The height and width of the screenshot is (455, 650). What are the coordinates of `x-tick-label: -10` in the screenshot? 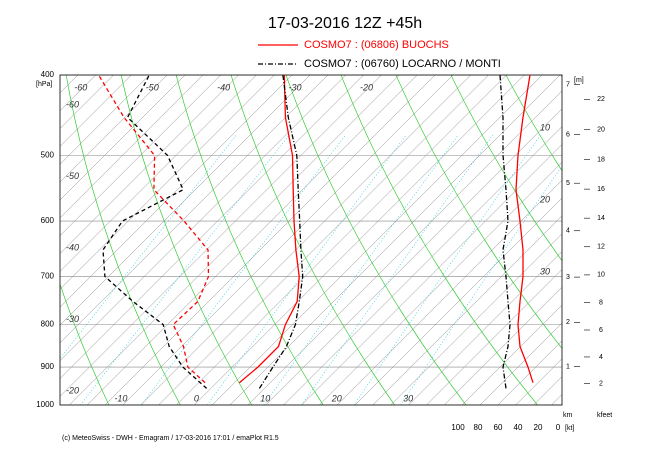 It's located at (120, 398).